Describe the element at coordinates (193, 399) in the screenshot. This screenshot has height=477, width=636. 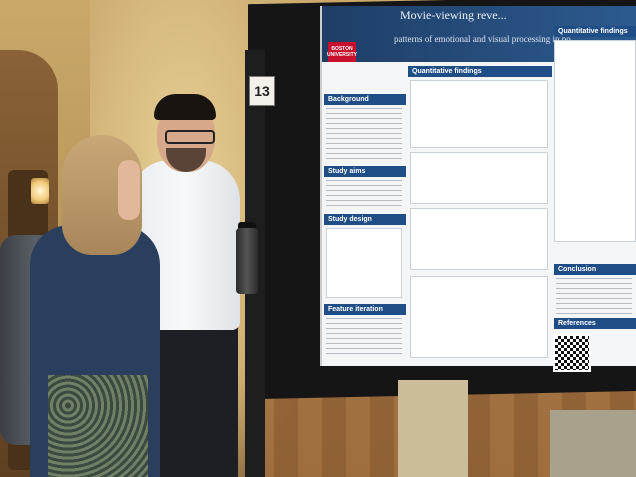
I see `man-trousers` at that location.